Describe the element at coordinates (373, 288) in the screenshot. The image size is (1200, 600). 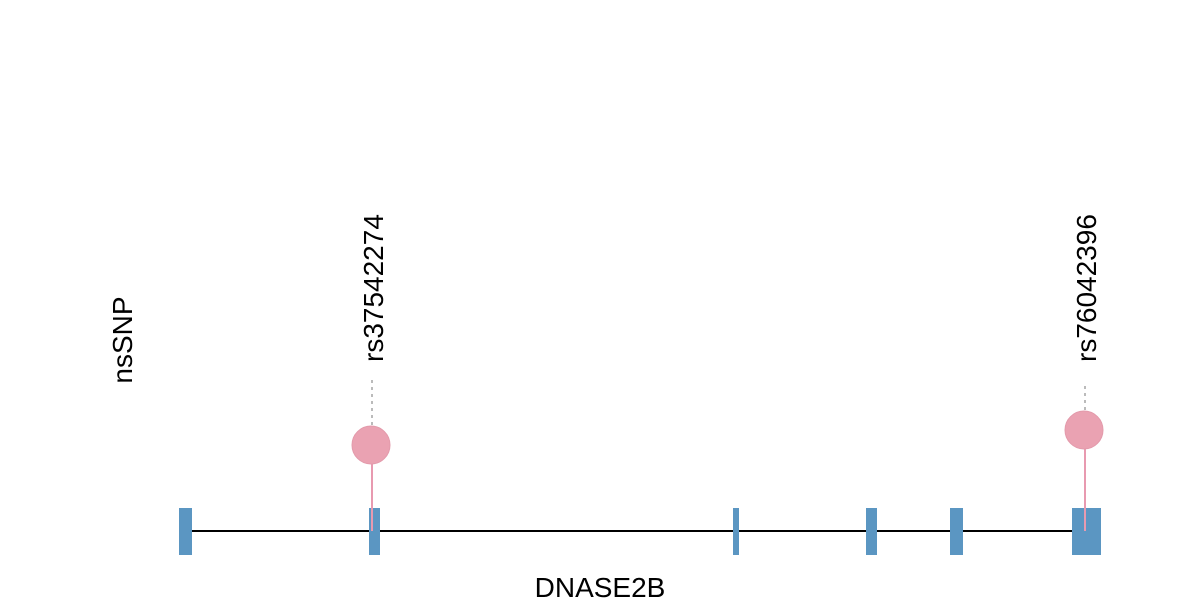
I see `snp-label: rs37542274` at that location.